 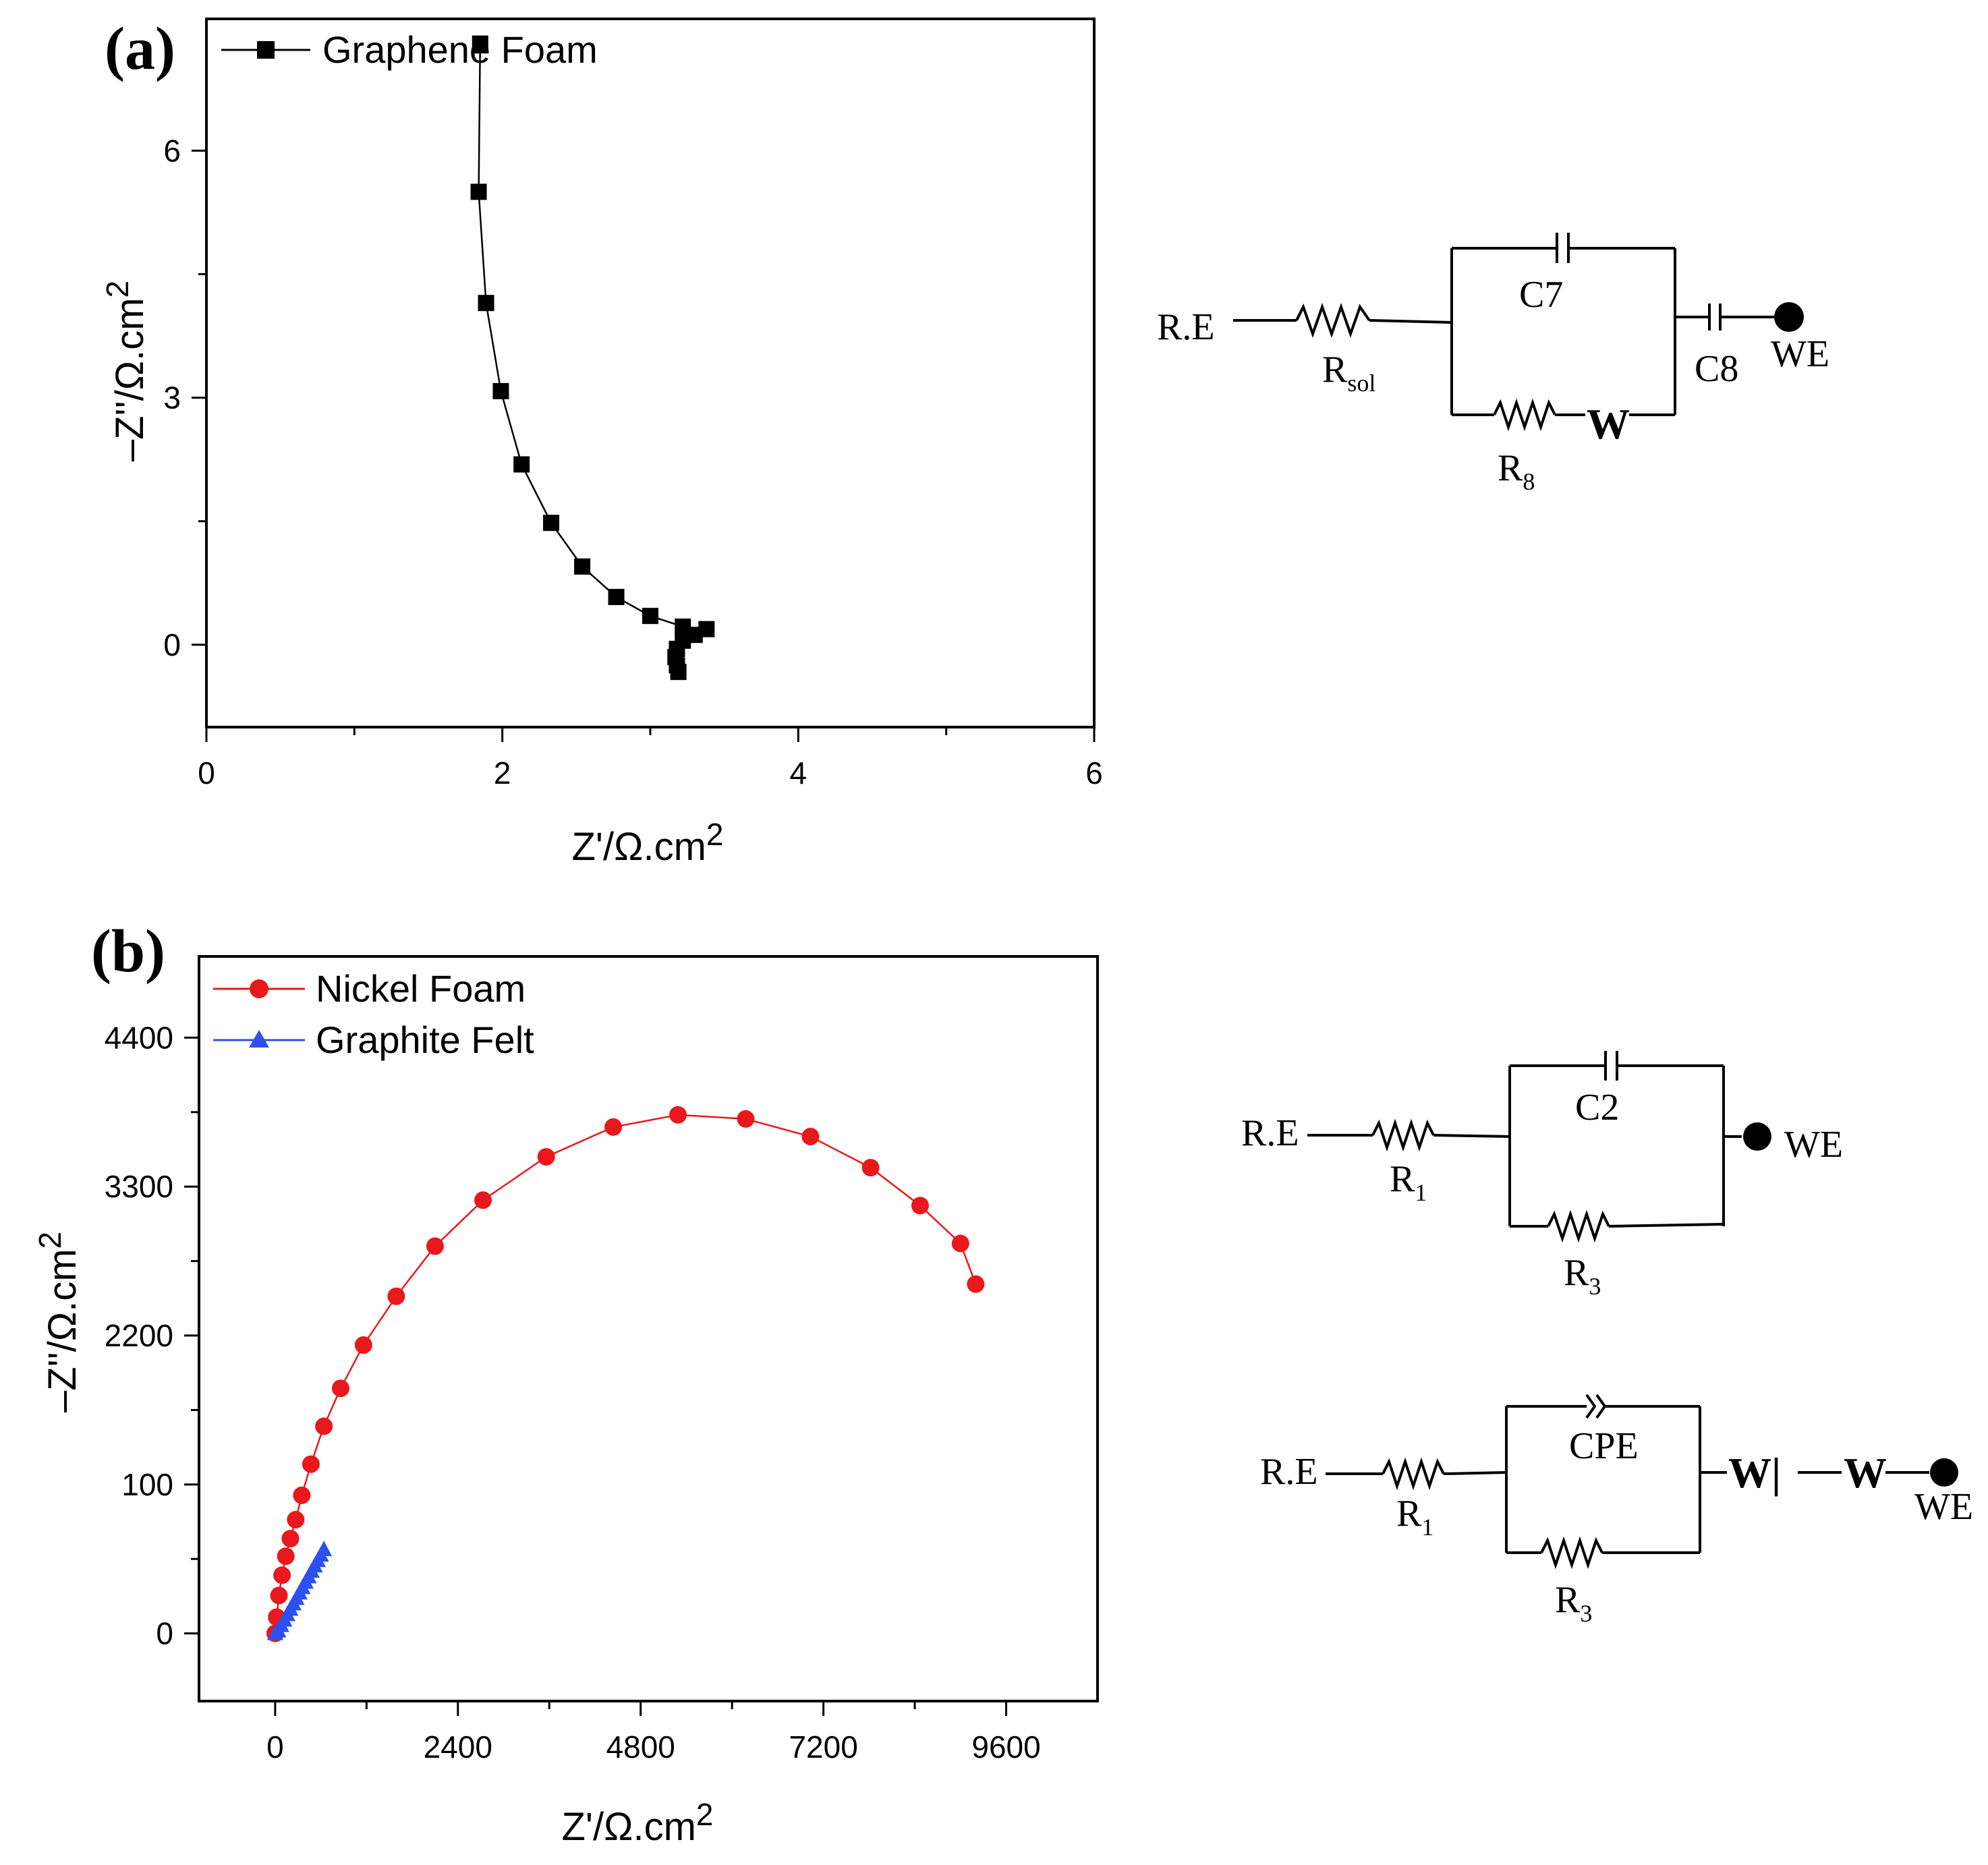 I want to click on circuit-a-w-element: W, so click(x=1608, y=424).